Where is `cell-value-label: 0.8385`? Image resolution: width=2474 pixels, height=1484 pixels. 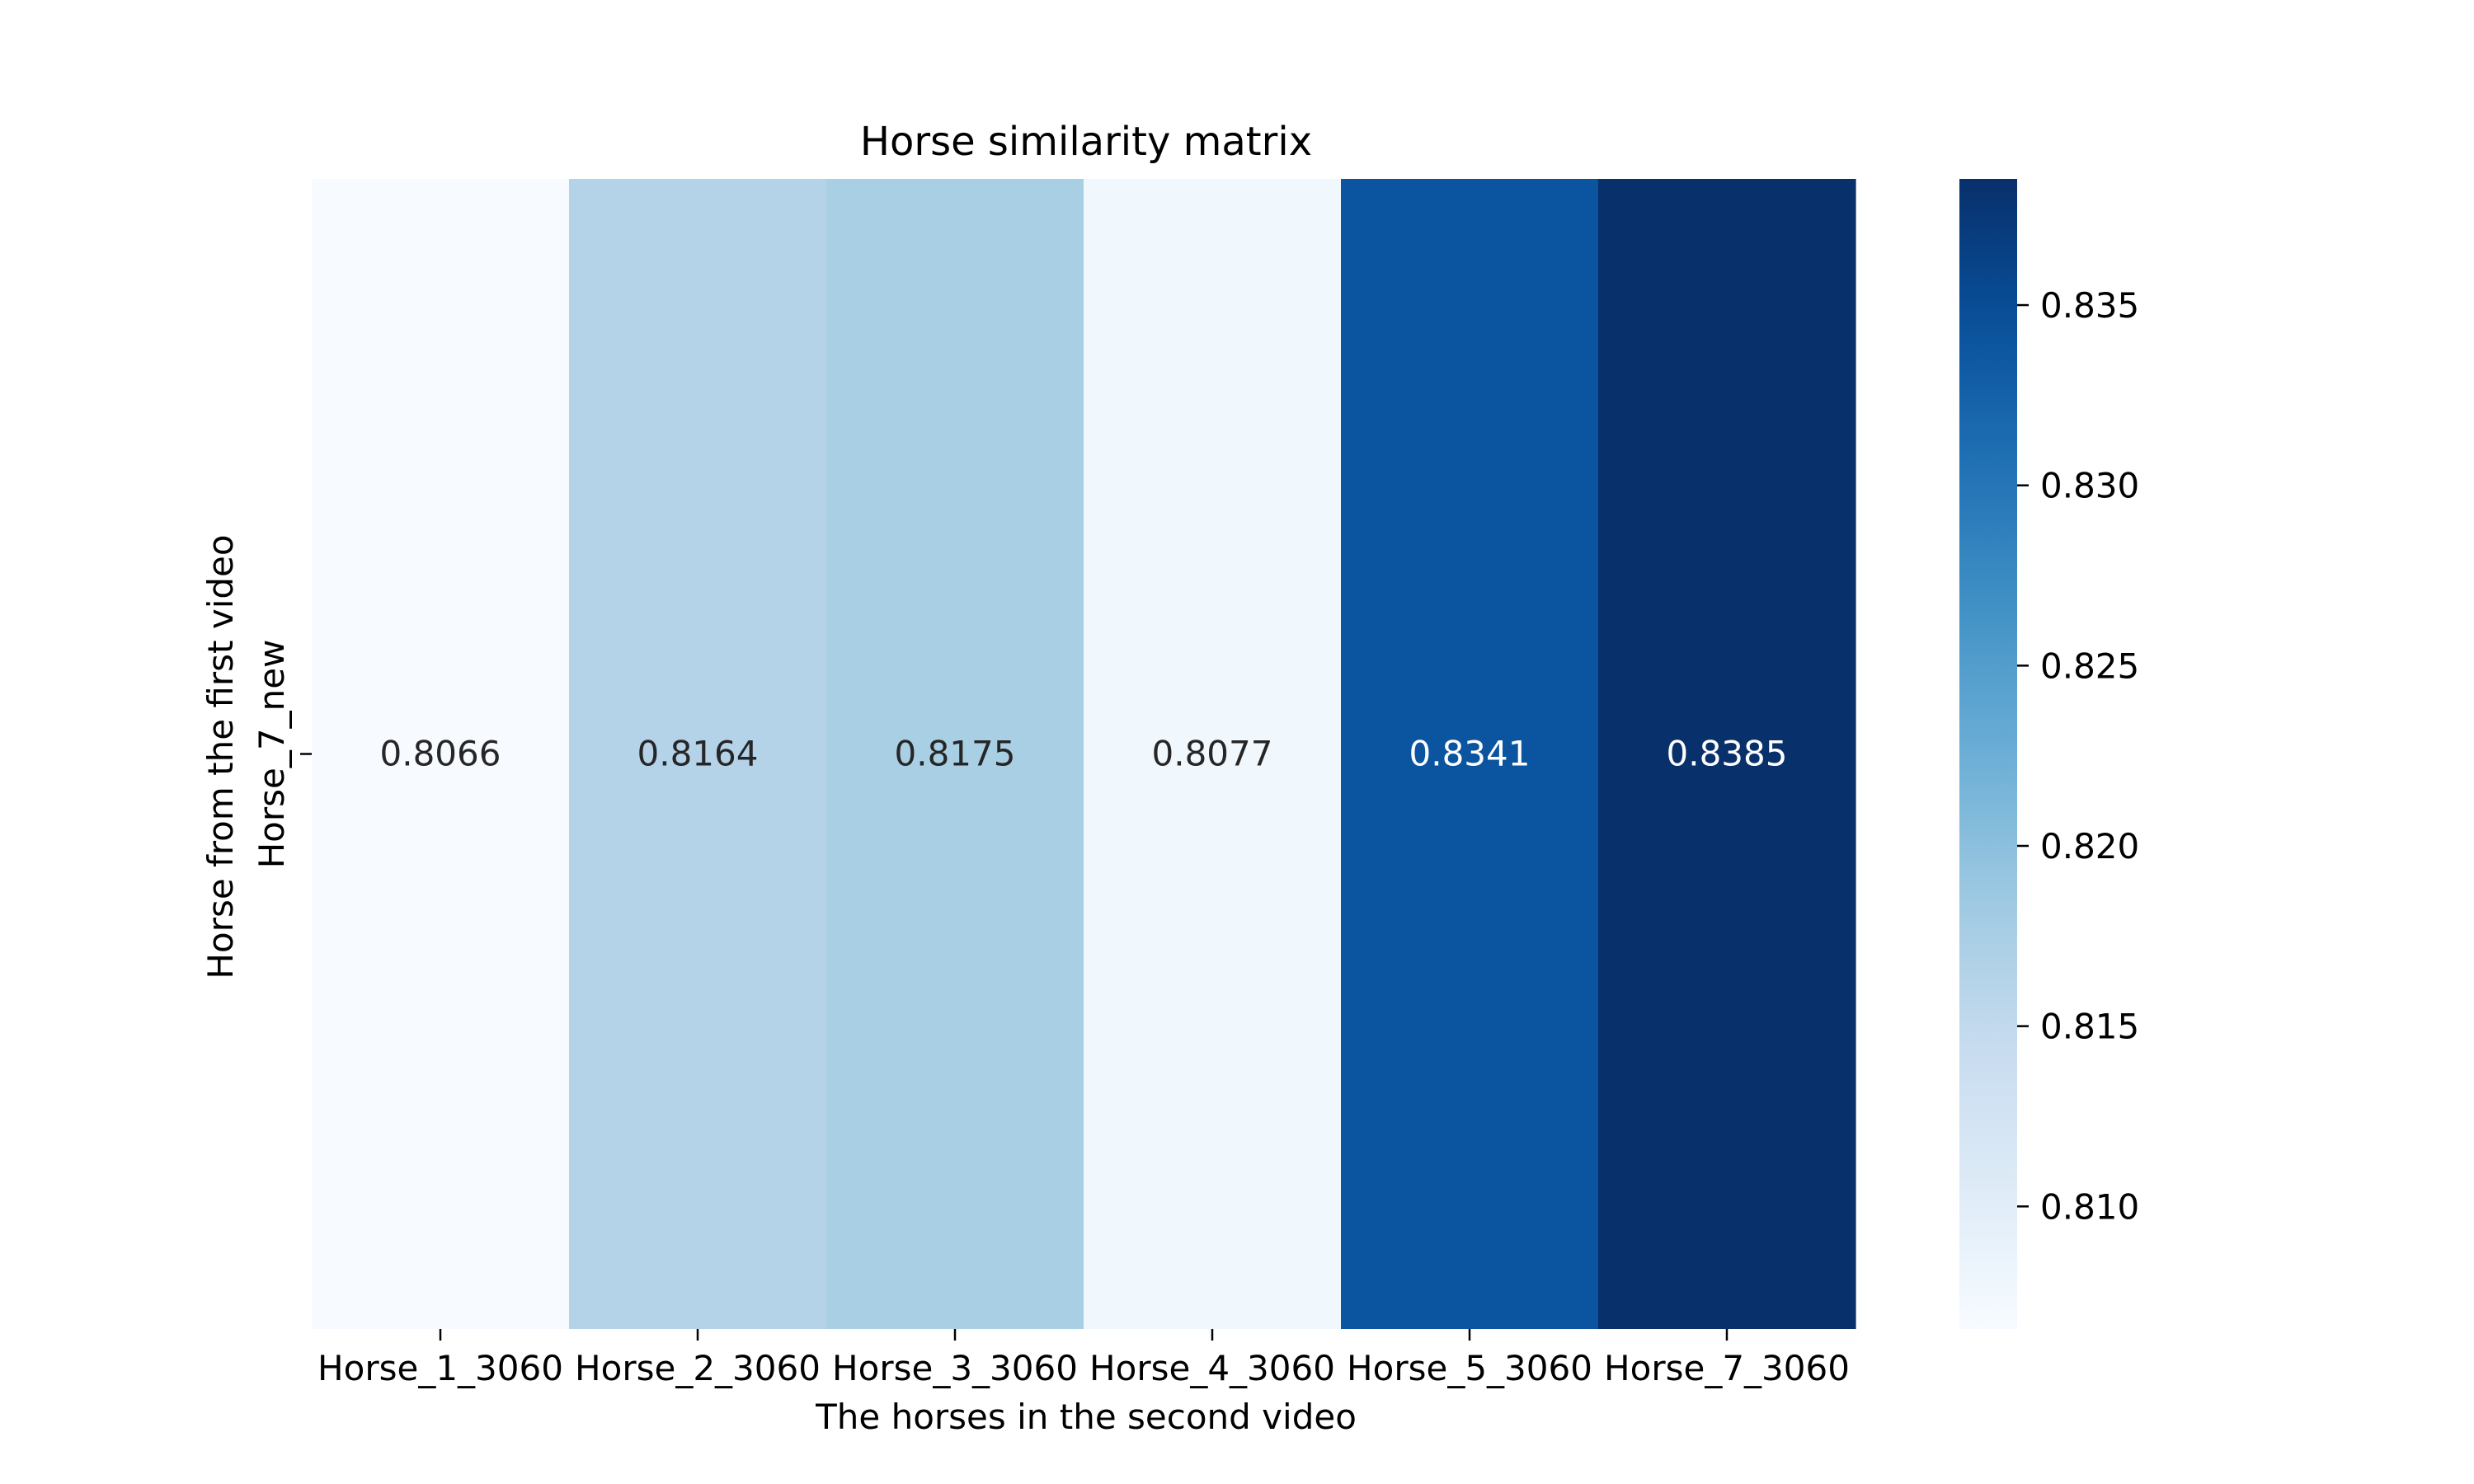
cell-value-label: 0.8385 is located at coordinates (1727, 754).